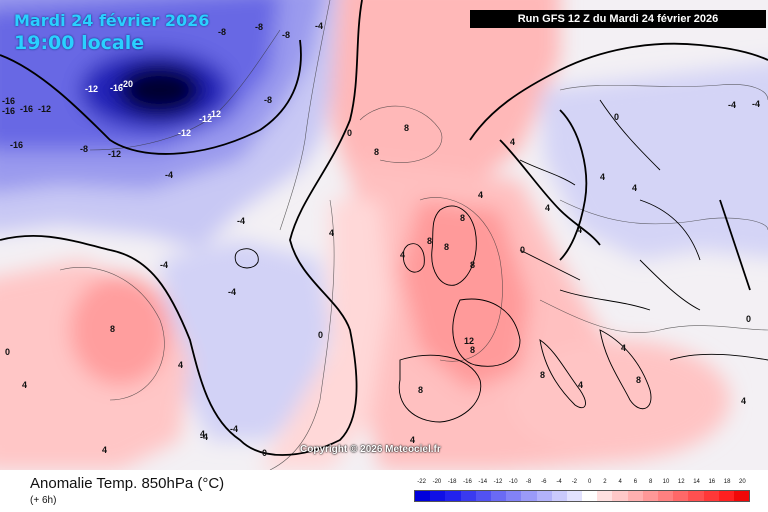 The width and height of the screenshot is (768, 512). I want to click on warm-region, so click(445, 100).